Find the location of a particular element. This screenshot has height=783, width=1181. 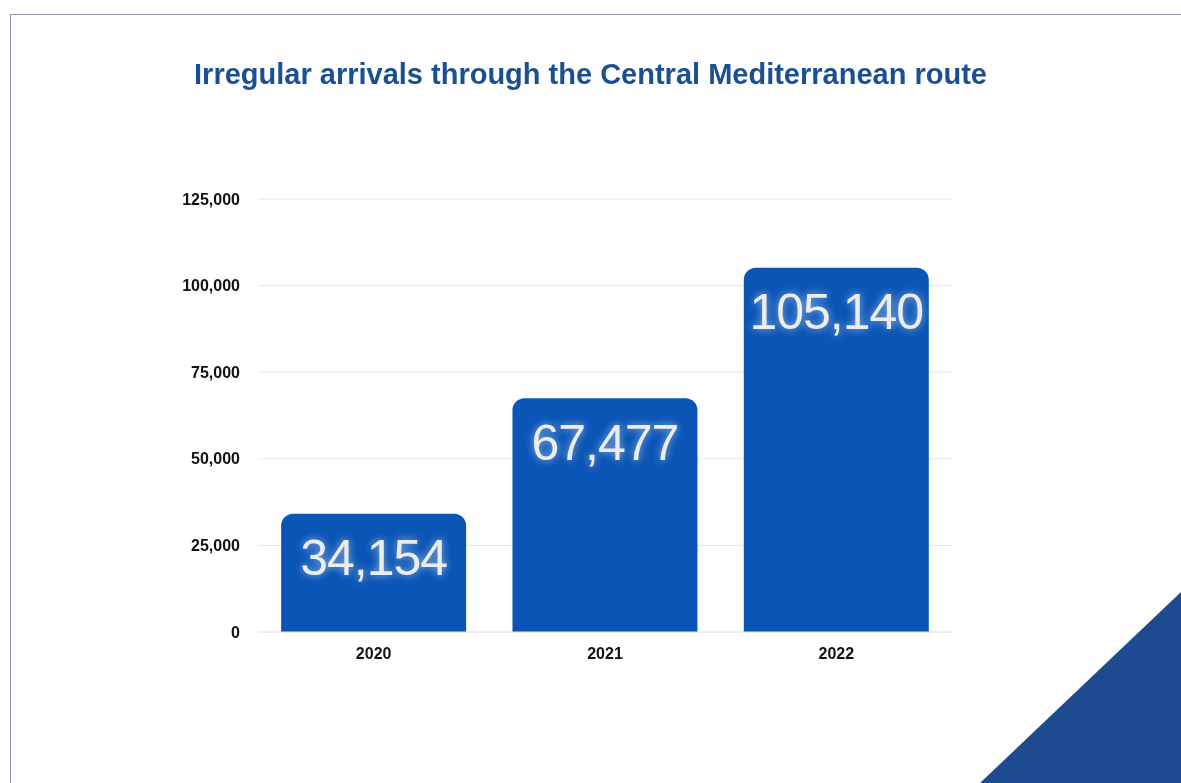

data-label: 34,154 is located at coordinates (374, 558).